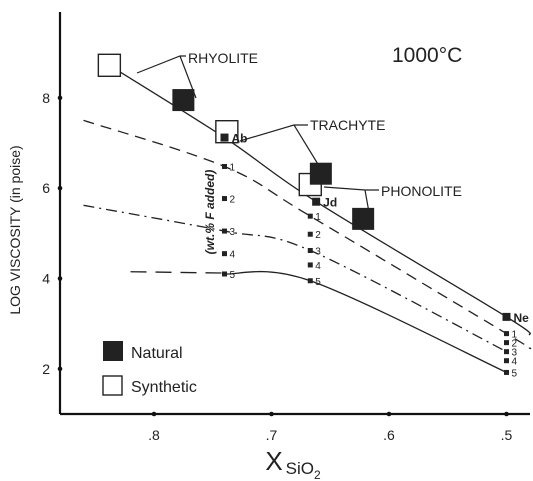 The image size is (533, 481). What do you see at coordinates (507, 435) in the screenshot?
I see `x-tick-label: .5` at bounding box center [507, 435].